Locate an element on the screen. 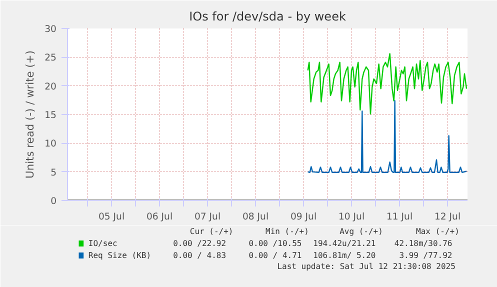 This screenshot has width=497, height=287. text: 194.42u/21.21 is located at coordinates (344, 243).